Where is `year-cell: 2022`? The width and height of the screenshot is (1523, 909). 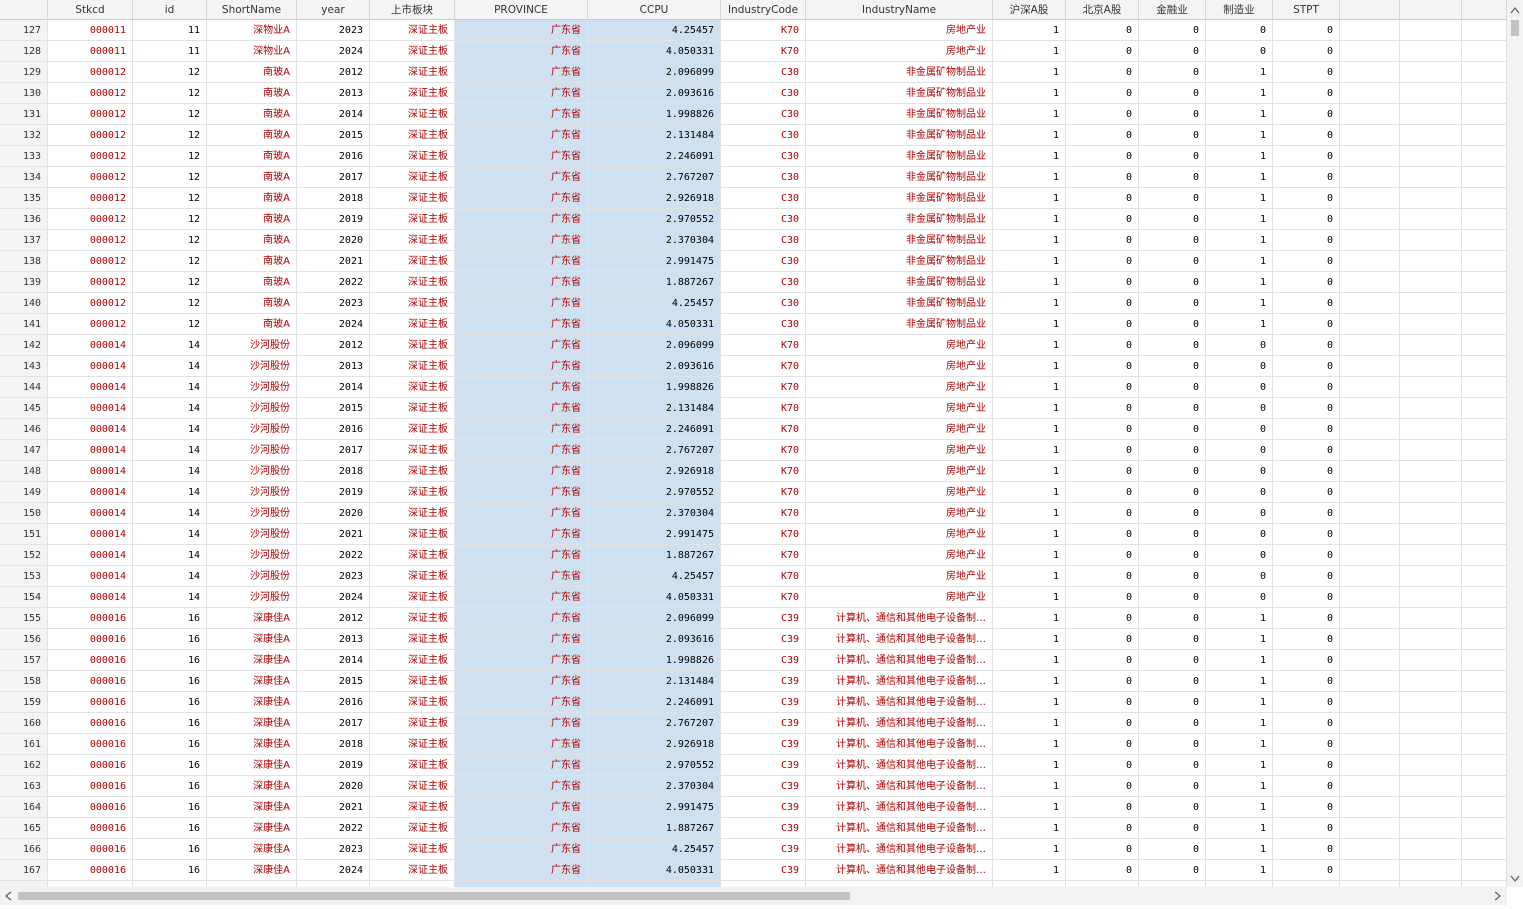
year-cell: 2022 is located at coordinates (333, 828).